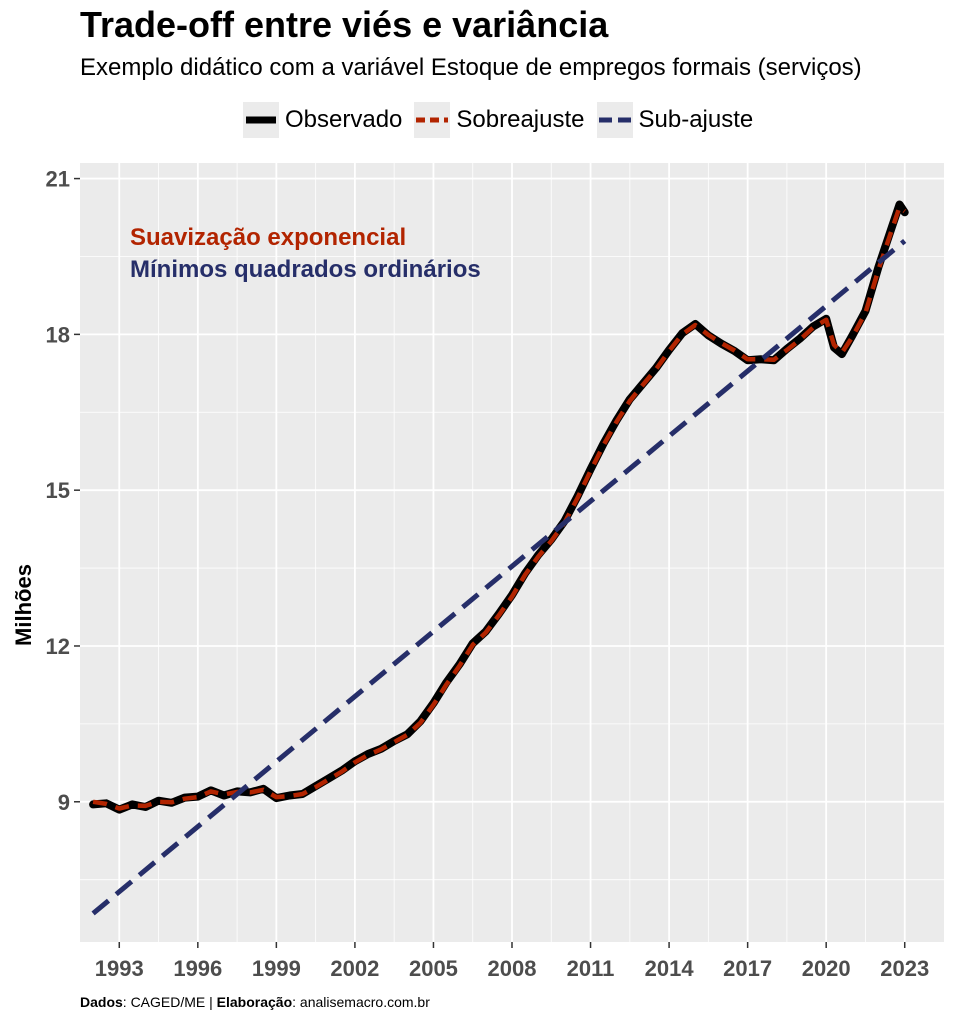  I want to click on legend-item-sobreajuste: Sobreajuste, so click(499, 120).